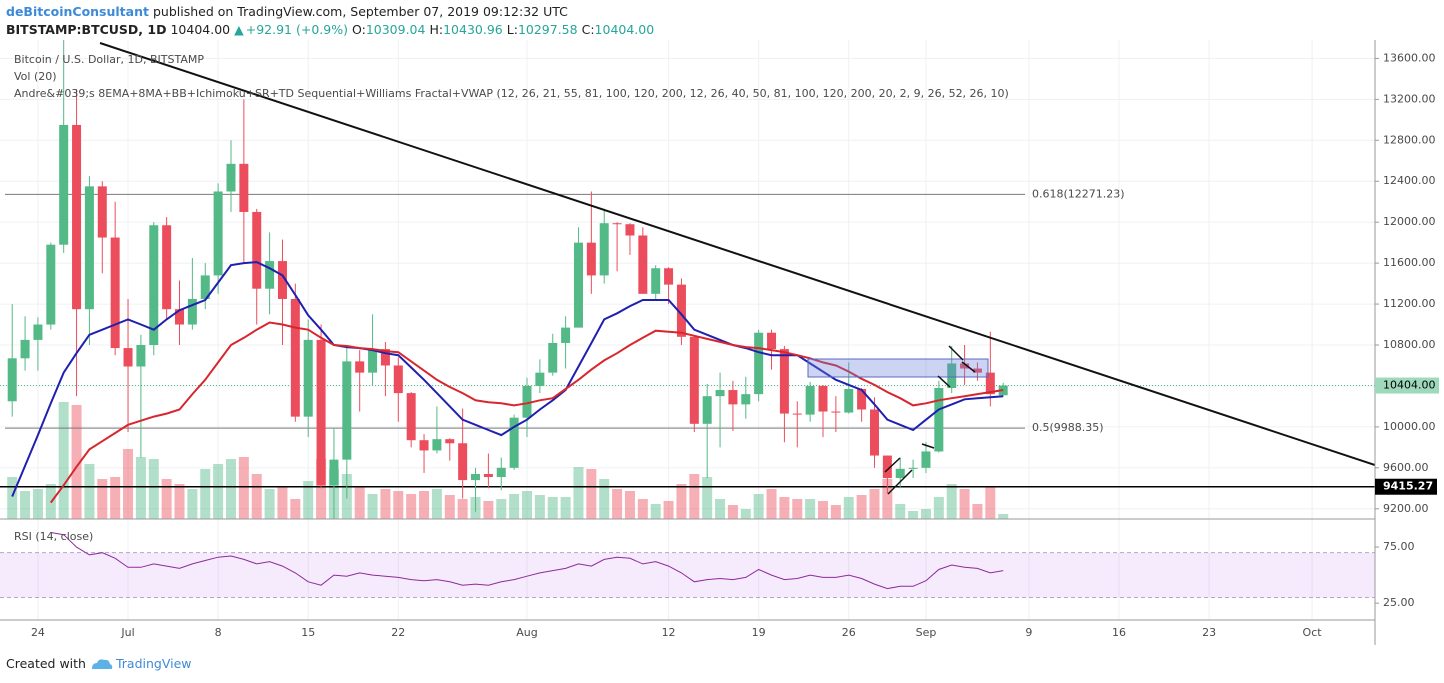 Image resolution: width=1444 pixels, height=683 pixels. Describe the element at coordinates (1406, 508) in the screenshot. I see `y-tick-label: 9200.00` at that location.